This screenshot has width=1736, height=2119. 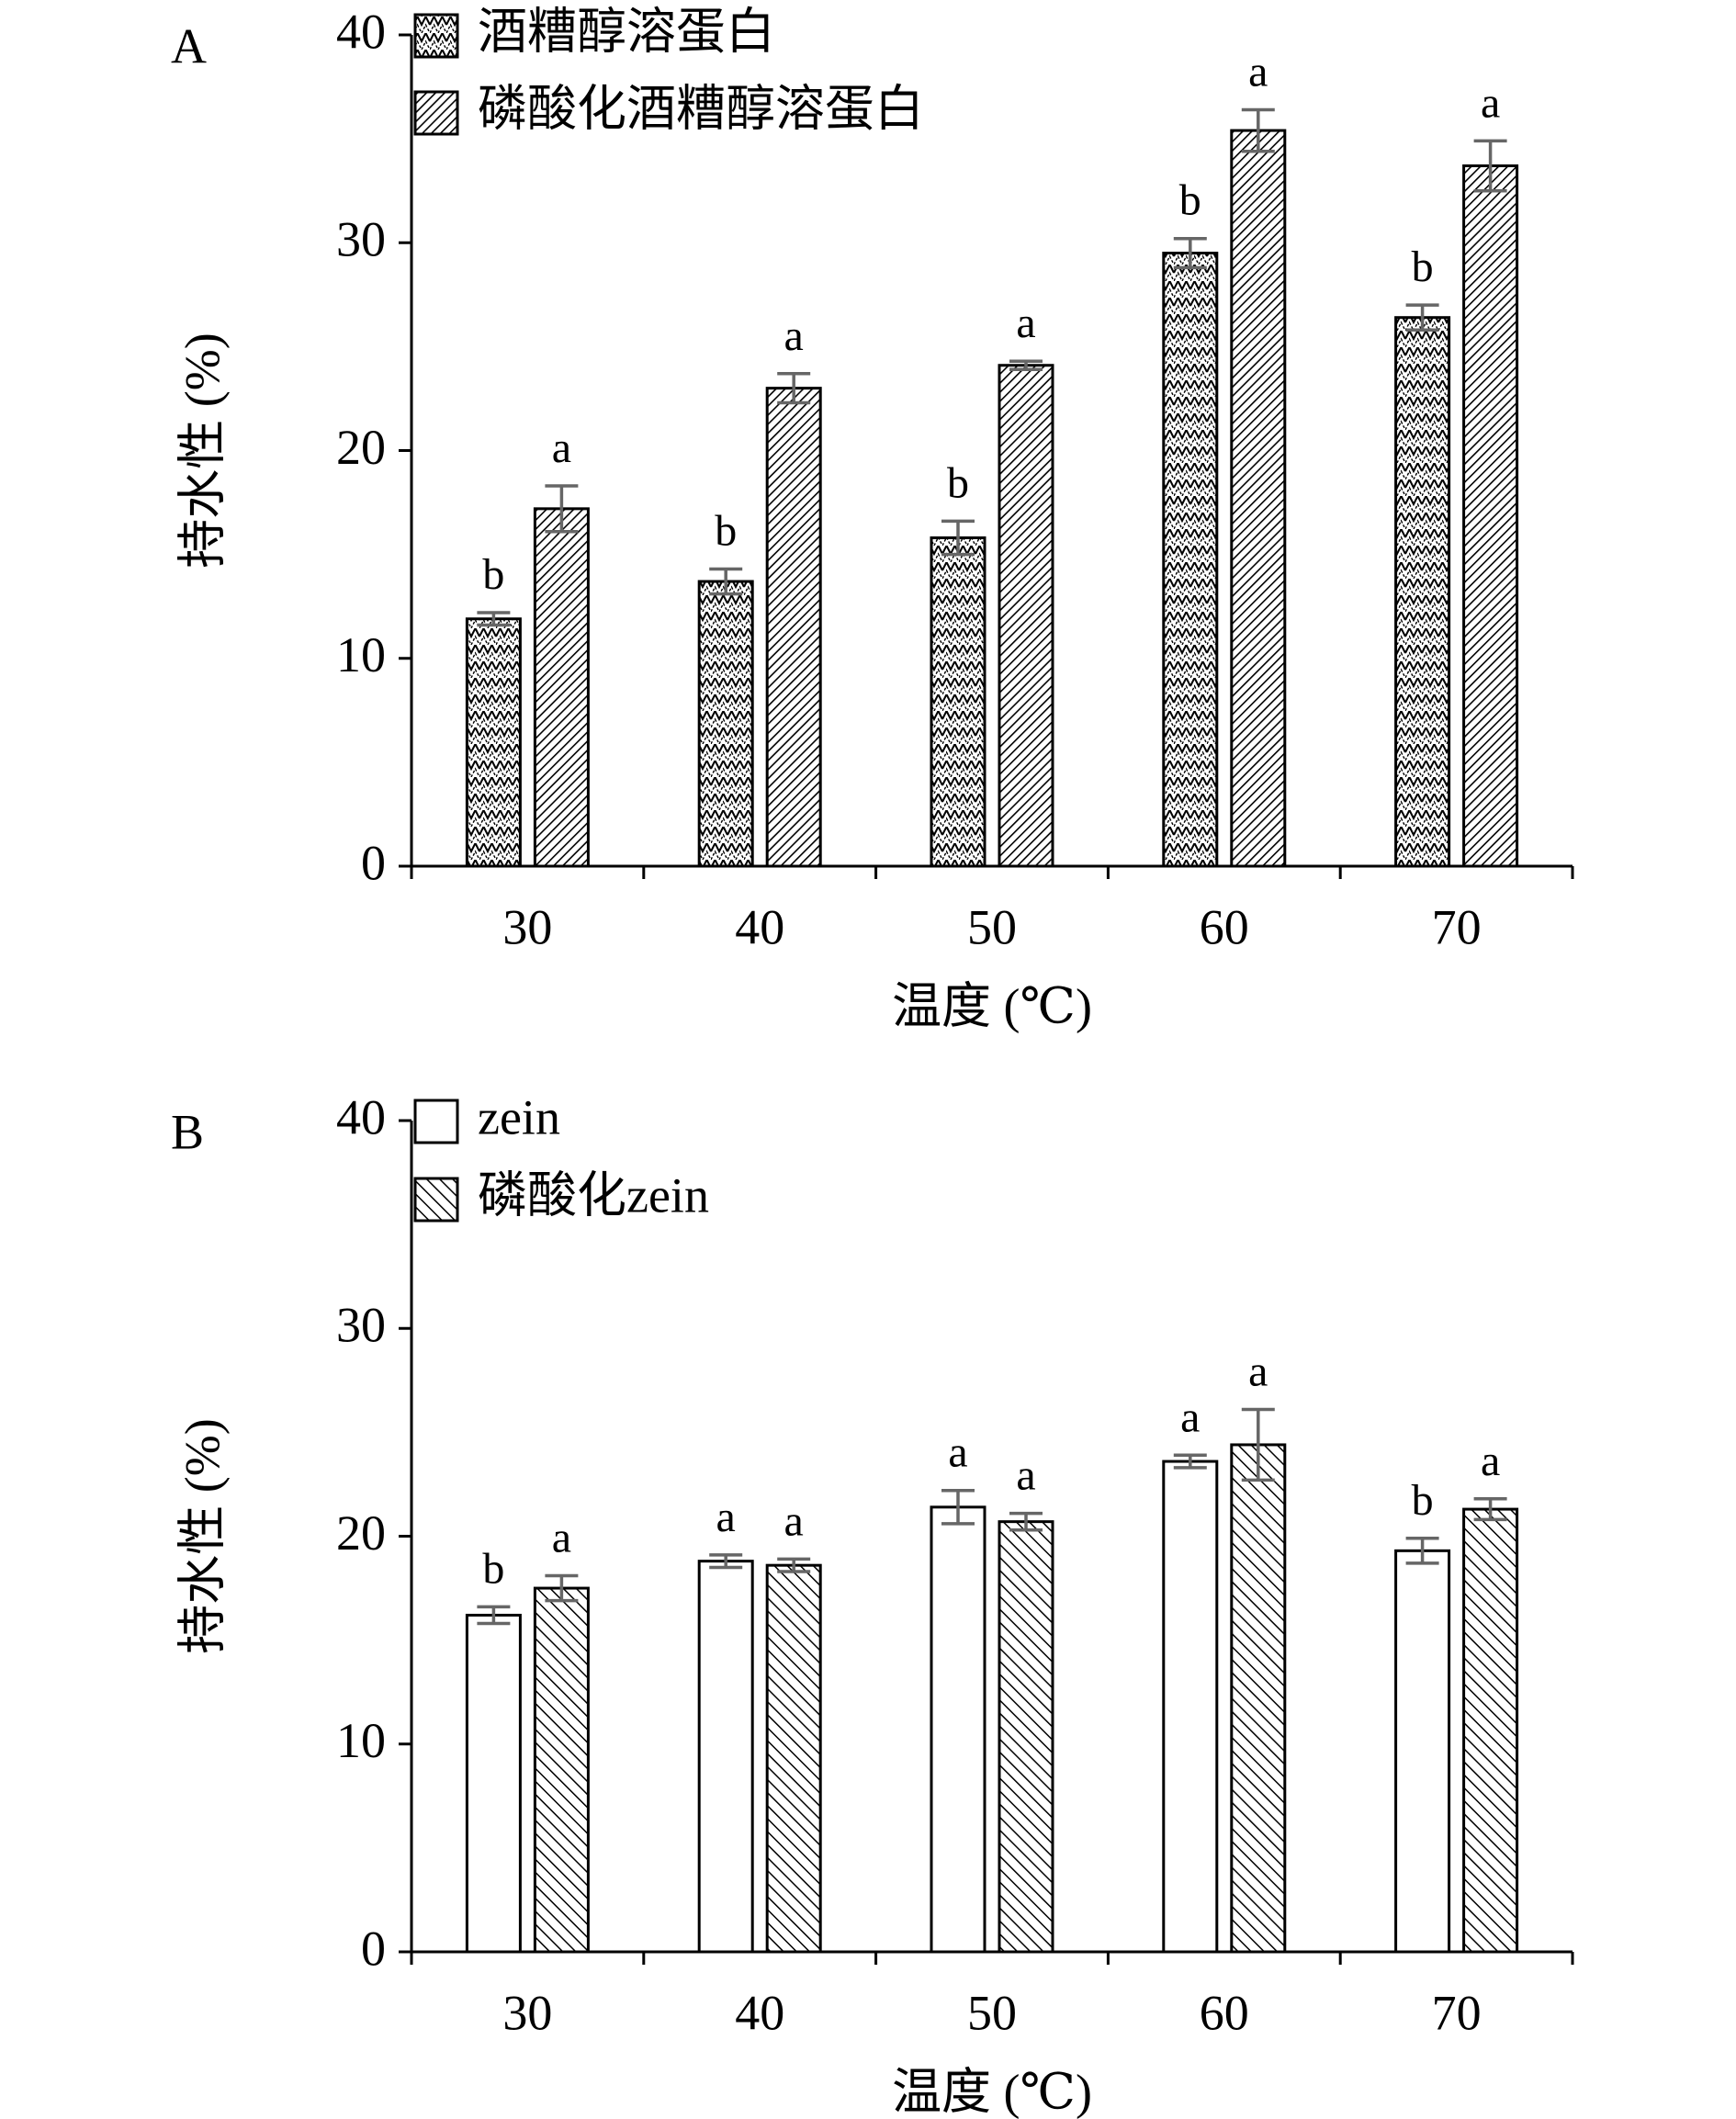 What do you see at coordinates (493, 742) in the screenshot?
I see `bar-酒糟醇溶蛋白-30` at bounding box center [493, 742].